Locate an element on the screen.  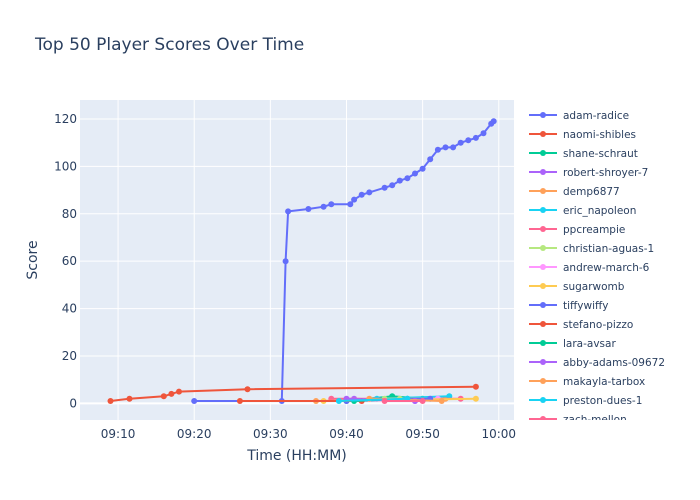
x-axis-title: Time (HH:MM) is located at coordinates (296, 456).